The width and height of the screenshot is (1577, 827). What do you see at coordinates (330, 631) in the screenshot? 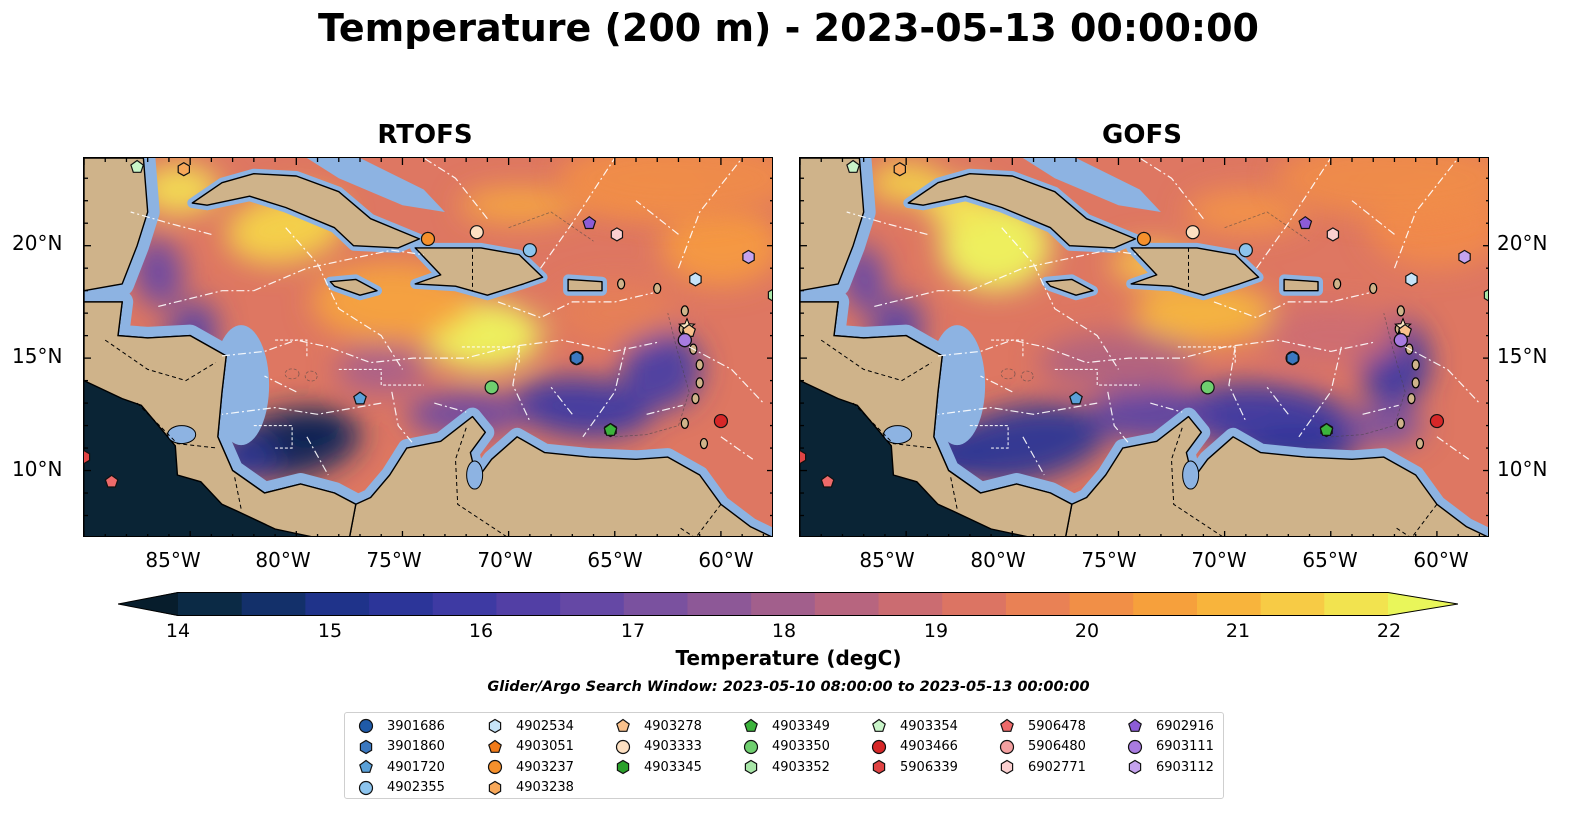
I see `colorbar-tick-label: 15` at bounding box center [330, 631].